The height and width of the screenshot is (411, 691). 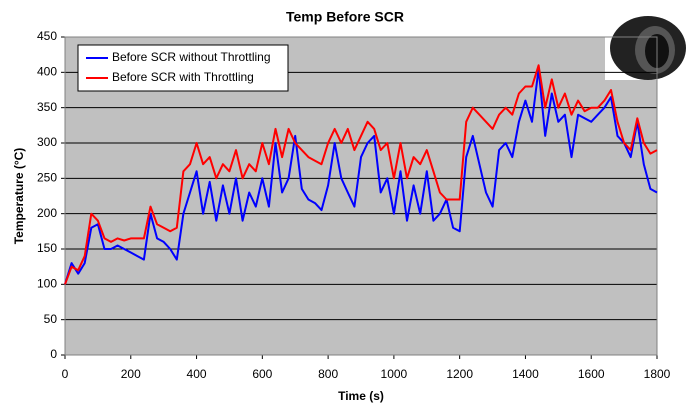 What do you see at coordinates (657, 374) in the screenshot?
I see `x-tick-label: 1800` at bounding box center [657, 374].